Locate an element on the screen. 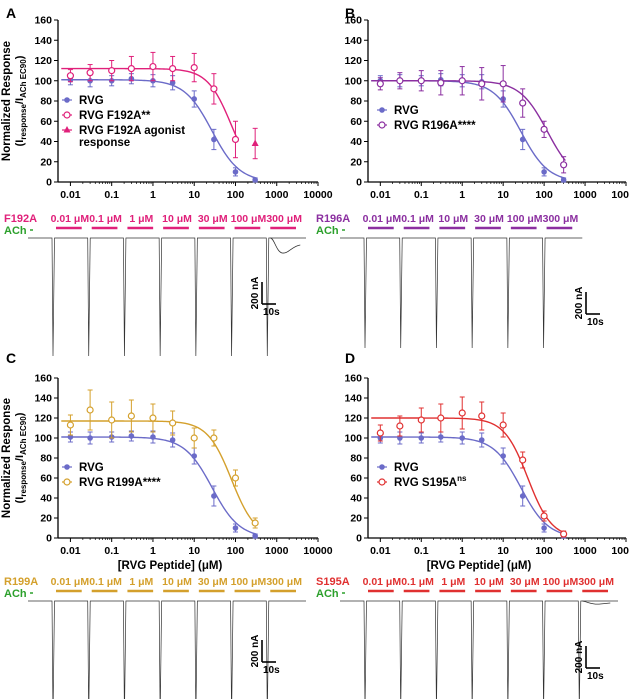  y-axis-subtitle: (Iresponse/IACh EC90) is located at coordinates (21, 100).